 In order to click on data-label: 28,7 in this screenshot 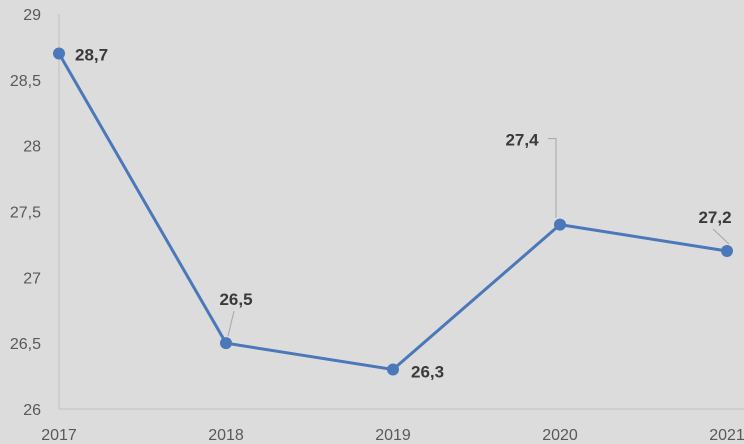, I will do `click(91, 55)`.